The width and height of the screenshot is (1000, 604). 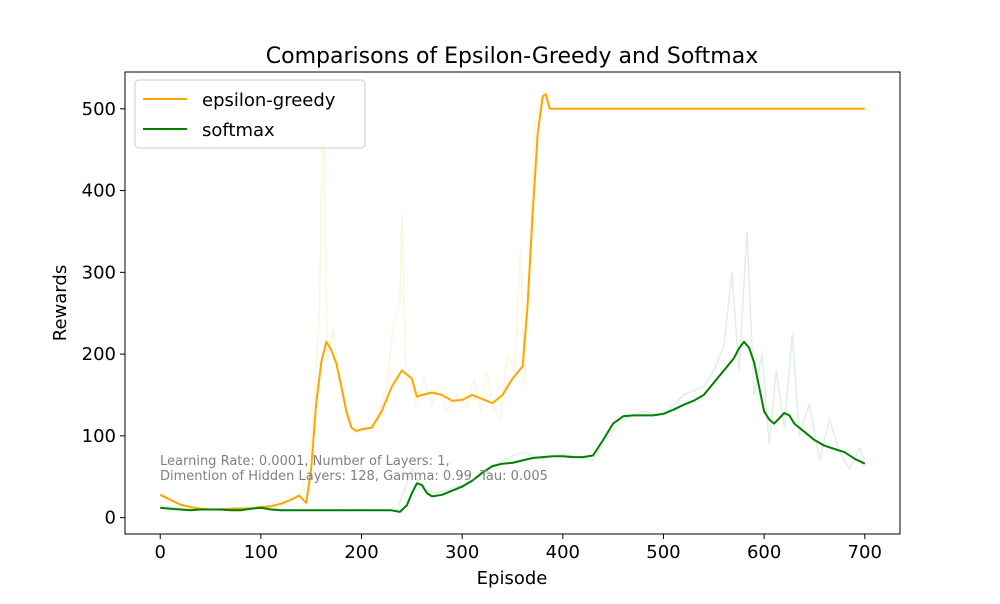 I want to click on y-axis-label: Rewards, so click(x=60, y=303).